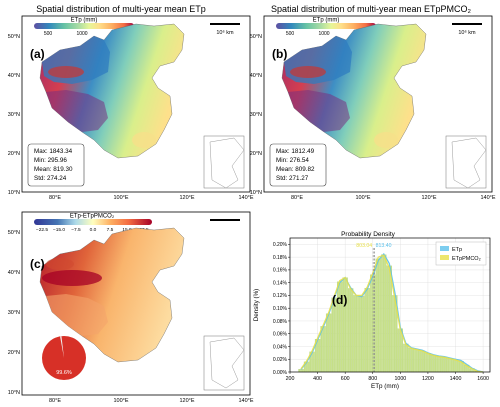  What do you see at coordinates (467, 32) in the screenshot?
I see `scale-bar-b-label: 10⁶ km` at bounding box center [467, 32].